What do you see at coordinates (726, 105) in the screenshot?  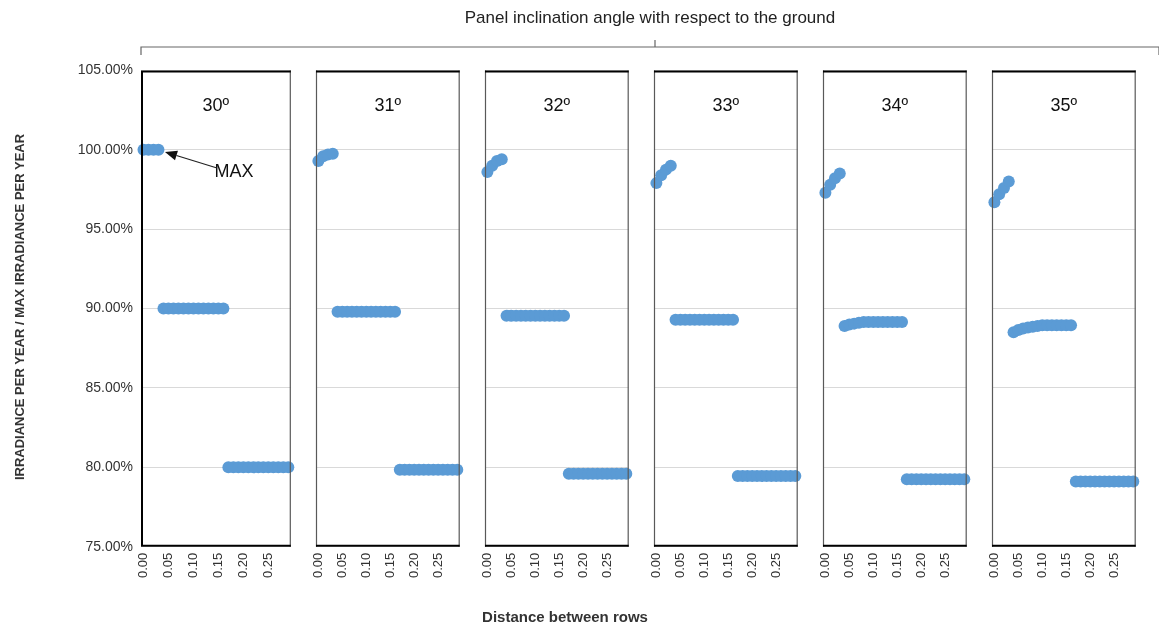 I see `annotation: 33º` at bounding box center [726, 105].